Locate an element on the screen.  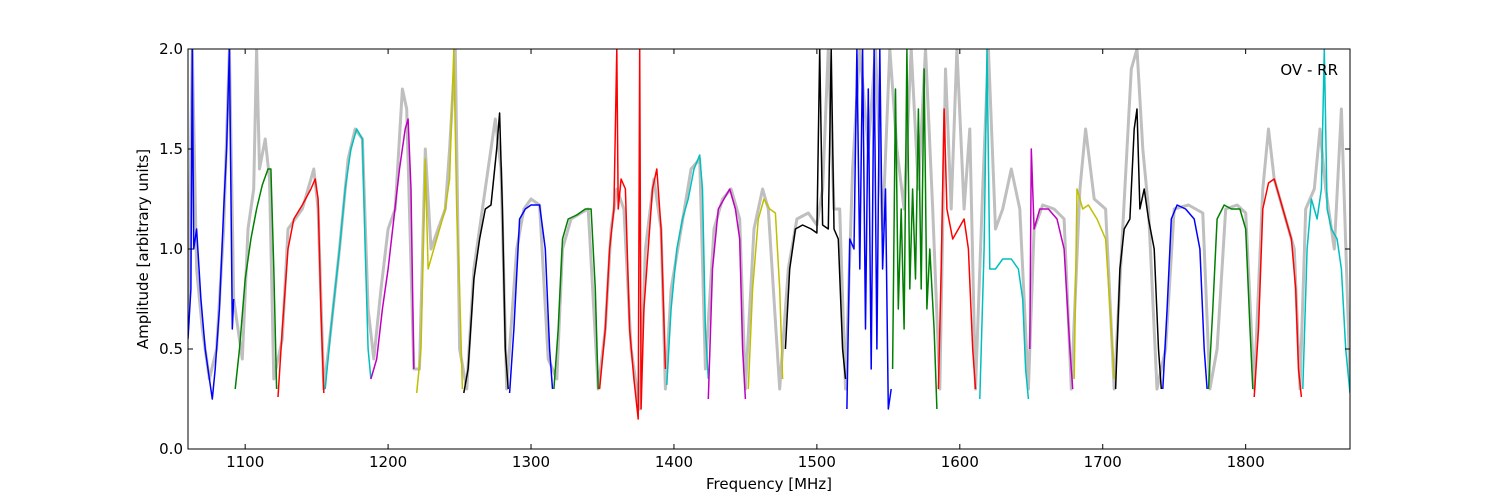
y-tick-label: 1.0 is located at coordinates (171, 249).